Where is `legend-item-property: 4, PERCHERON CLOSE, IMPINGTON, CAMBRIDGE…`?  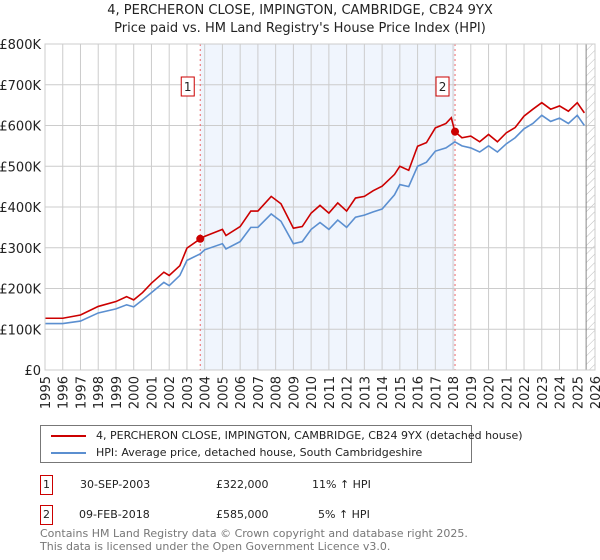
legend-item-property: 4, PERCHERON CLOSE, IMPINGTON, CAMBRIDGE… is located at coordinates (287, 436).